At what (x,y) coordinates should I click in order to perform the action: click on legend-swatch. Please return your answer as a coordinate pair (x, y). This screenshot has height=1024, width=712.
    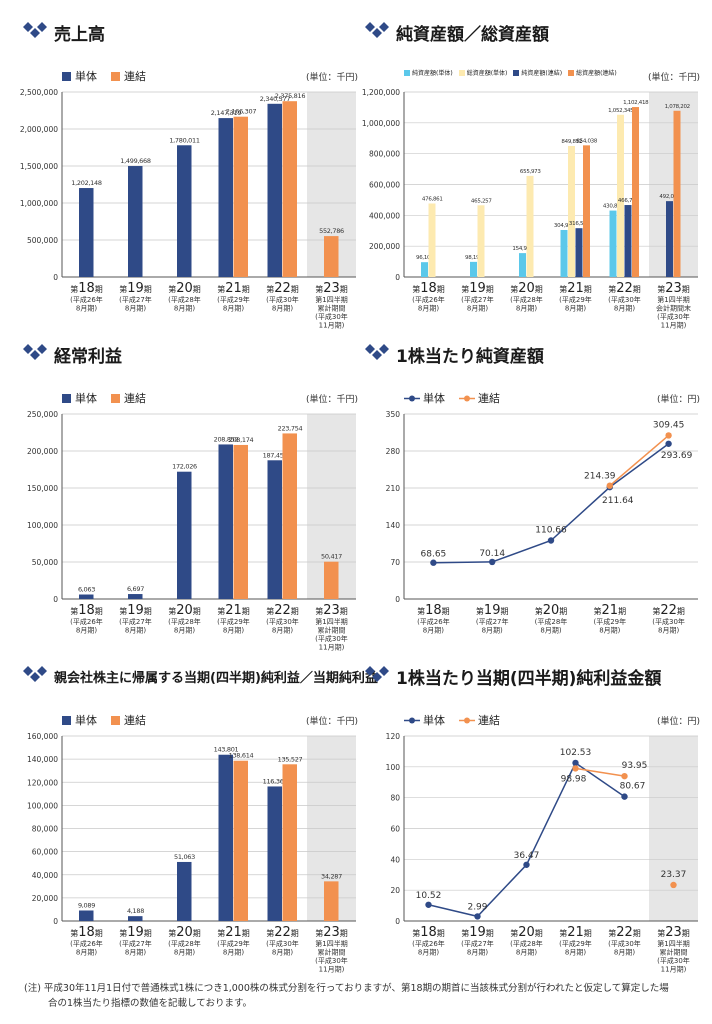
    Looking at the image, I should click on (516, 72).